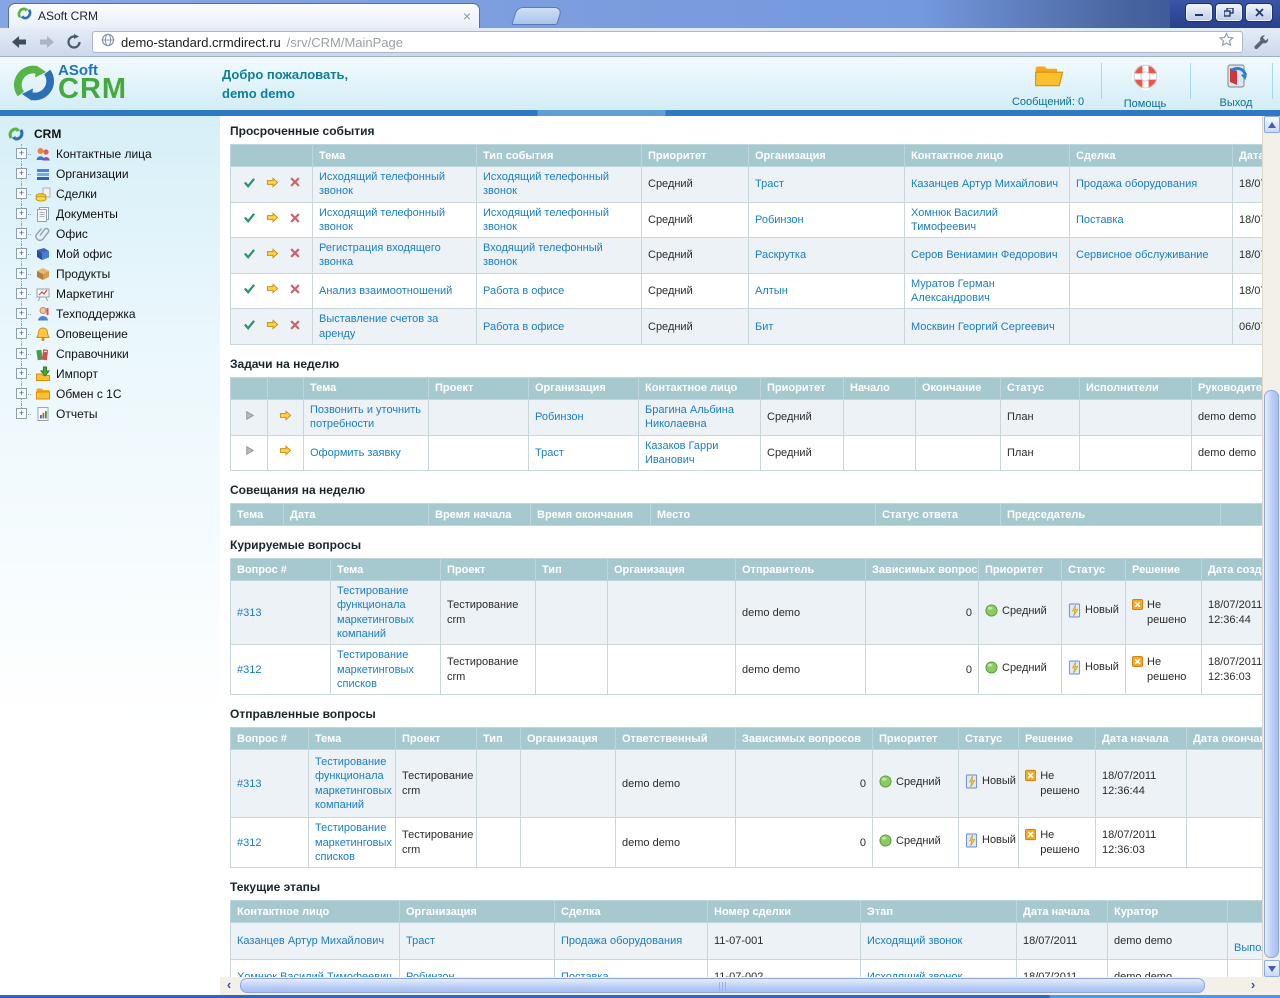  What do you see at coordinates (74, 42) in the screenshot?
I see `reload-button` at bounding box center [74, 42].